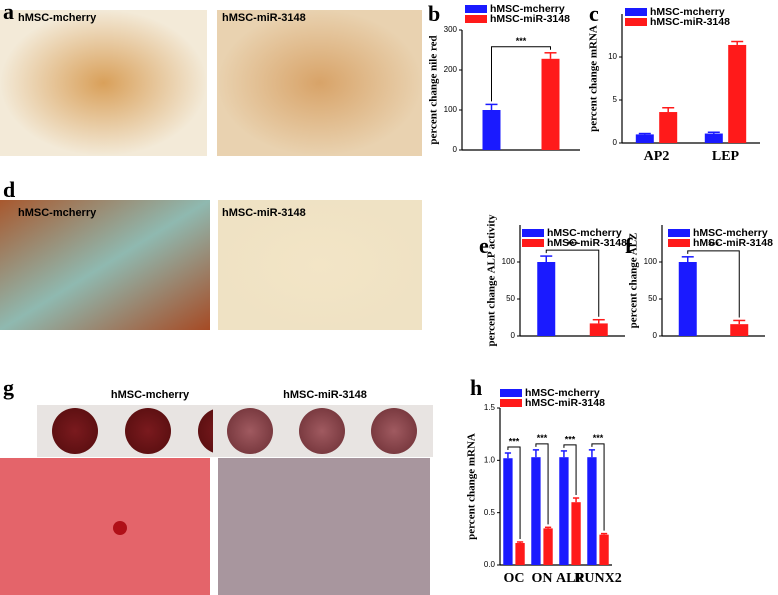 The height and width of the screenshot is (595, 778). I want to click on y-tick-label: 300, so click(451, 29).